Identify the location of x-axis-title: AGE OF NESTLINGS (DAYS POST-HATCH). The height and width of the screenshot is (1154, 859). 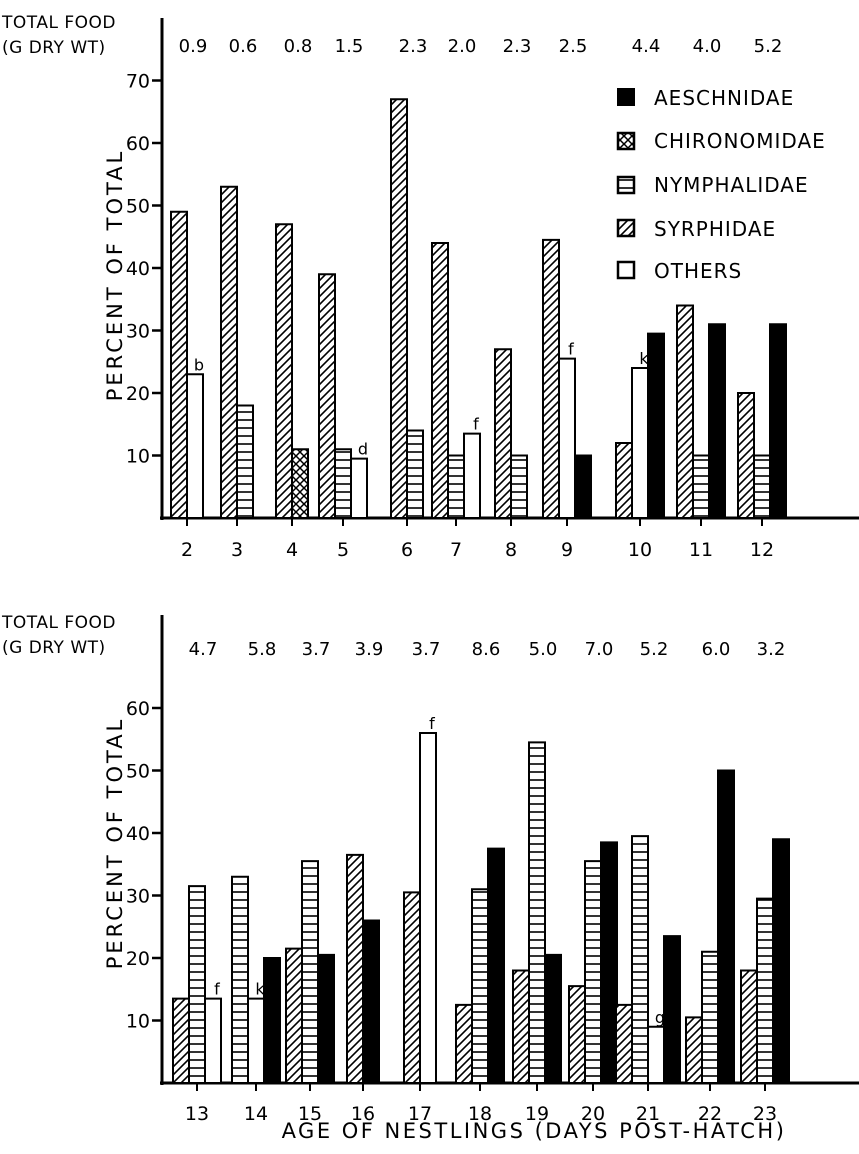
(534, 1131).